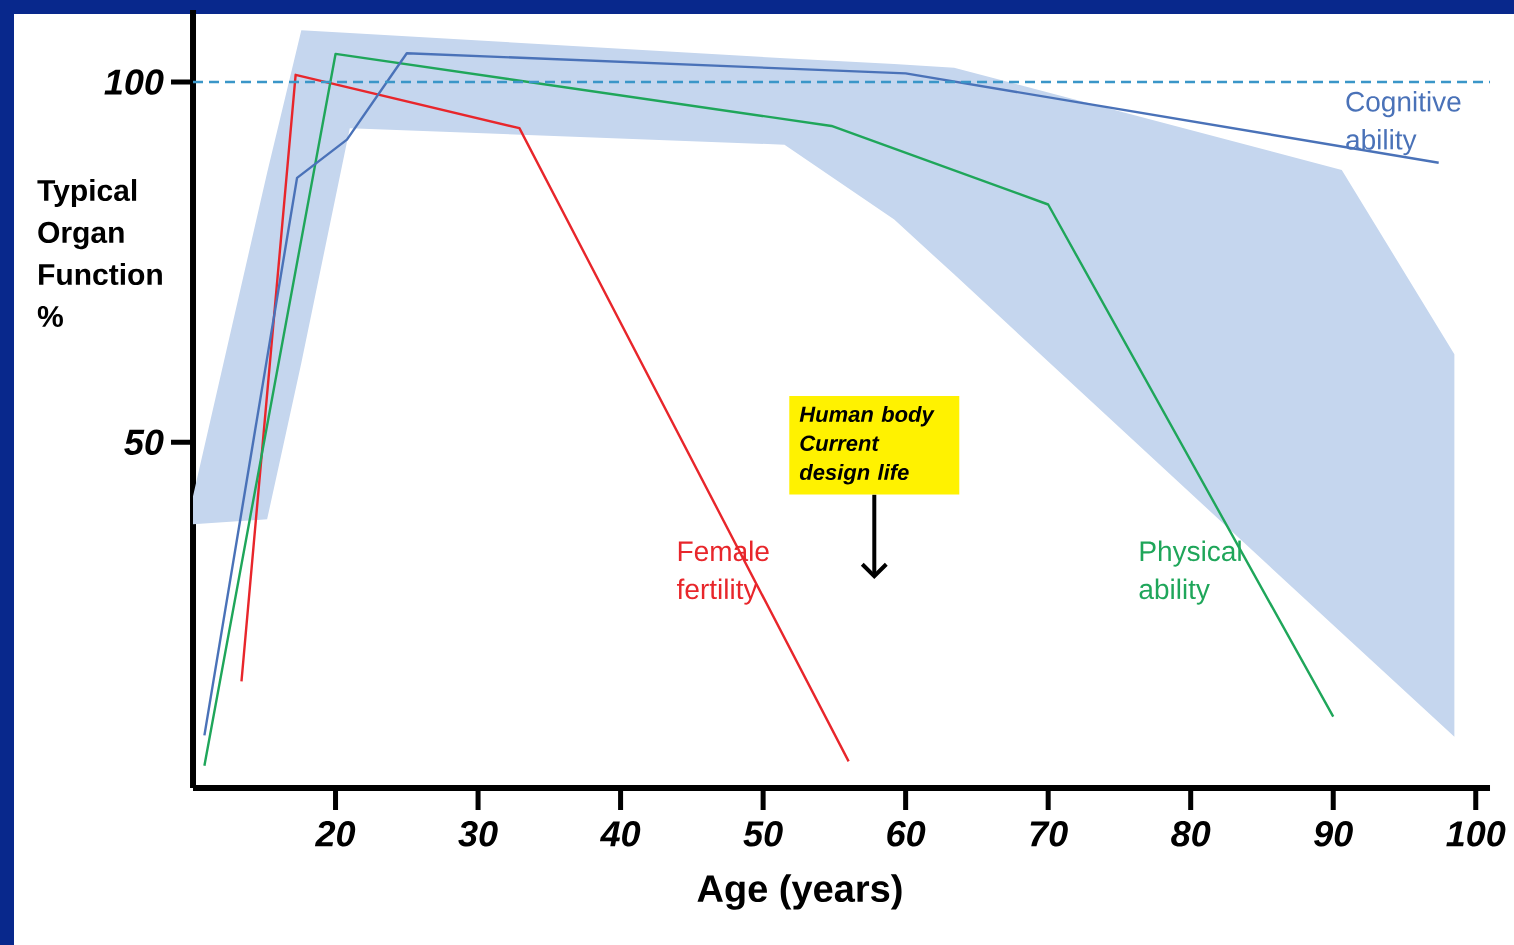 The width and height of the screenshot is (1514, 945). What do you see at coordinates (1403, 123) in the screenshot?
I see `series-label: Cognitive ability` at bounding box center [1403, 123].